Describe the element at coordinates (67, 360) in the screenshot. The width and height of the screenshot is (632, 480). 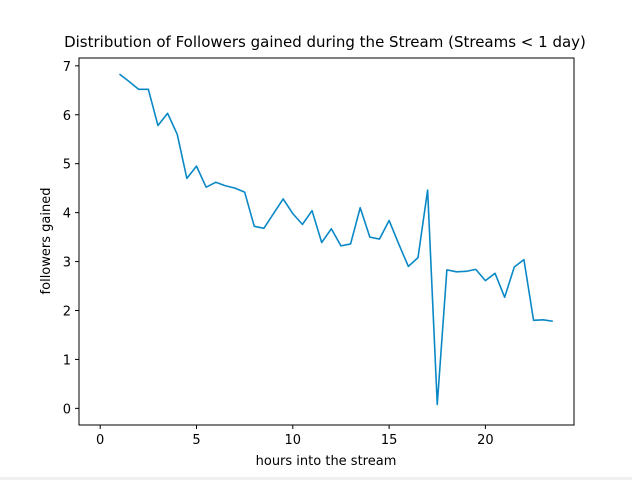
I see `y-tick-label: 1` at that location.